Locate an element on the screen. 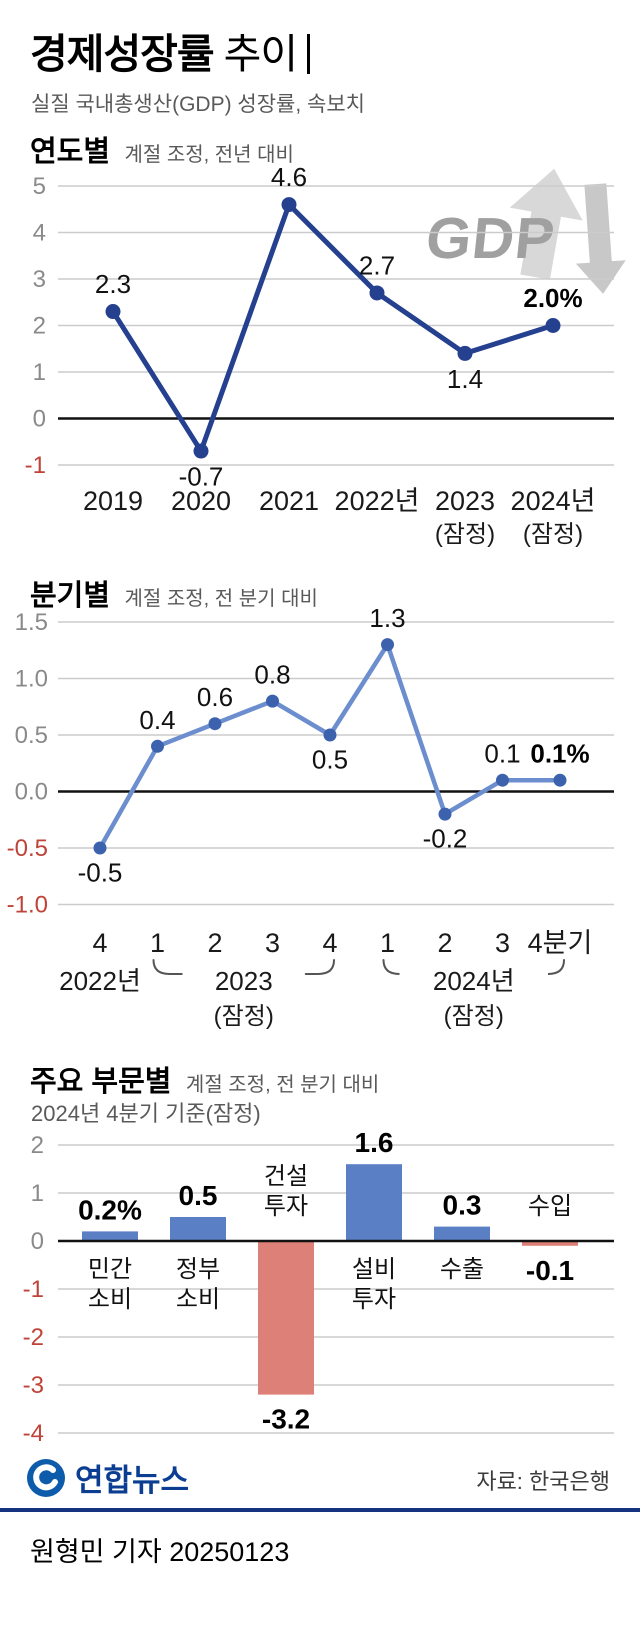 The width and height of the screenshot is (640, 1632). svg-text: -0.7 is located at coordinates (201, 477).